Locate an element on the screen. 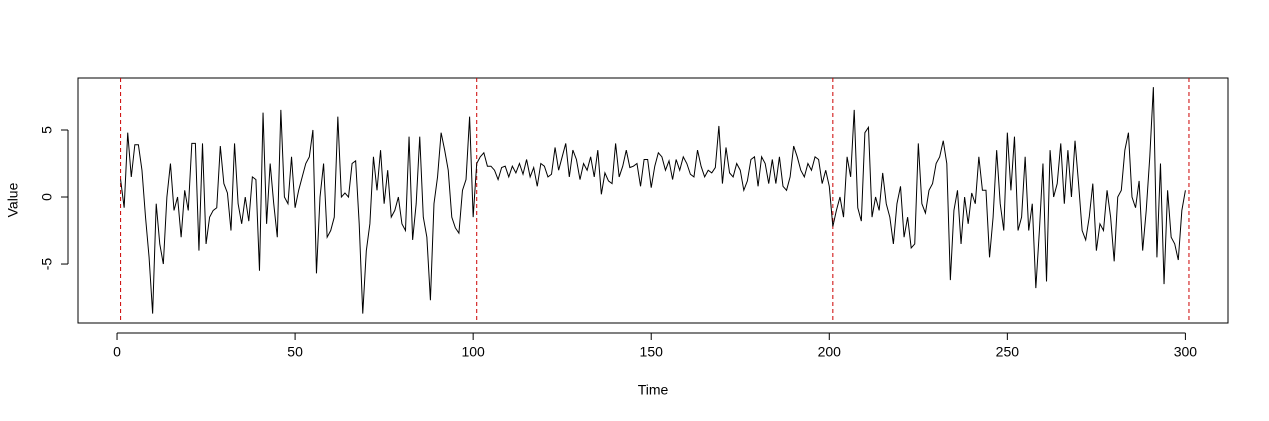 This screenshot has height=421, width=1269. x-tick-label: 0 is located at coordinates (117, 352).